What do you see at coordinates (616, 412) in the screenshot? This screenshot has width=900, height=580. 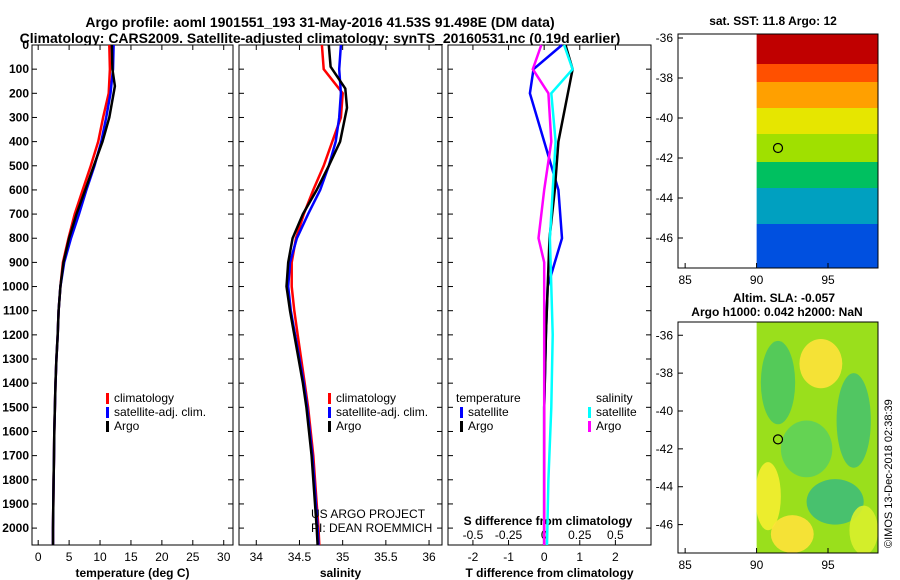 I see `legend-label: satellite` at bounding box center [616, 412].